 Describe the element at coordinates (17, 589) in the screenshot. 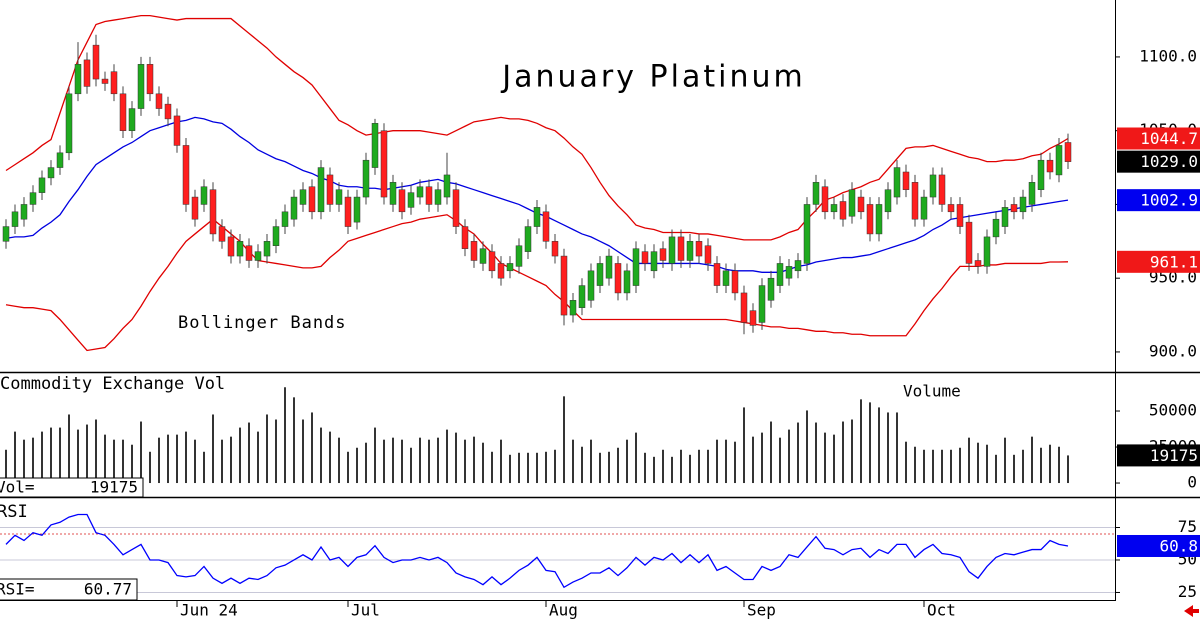

I see `legend-label: RSI=` at that location.